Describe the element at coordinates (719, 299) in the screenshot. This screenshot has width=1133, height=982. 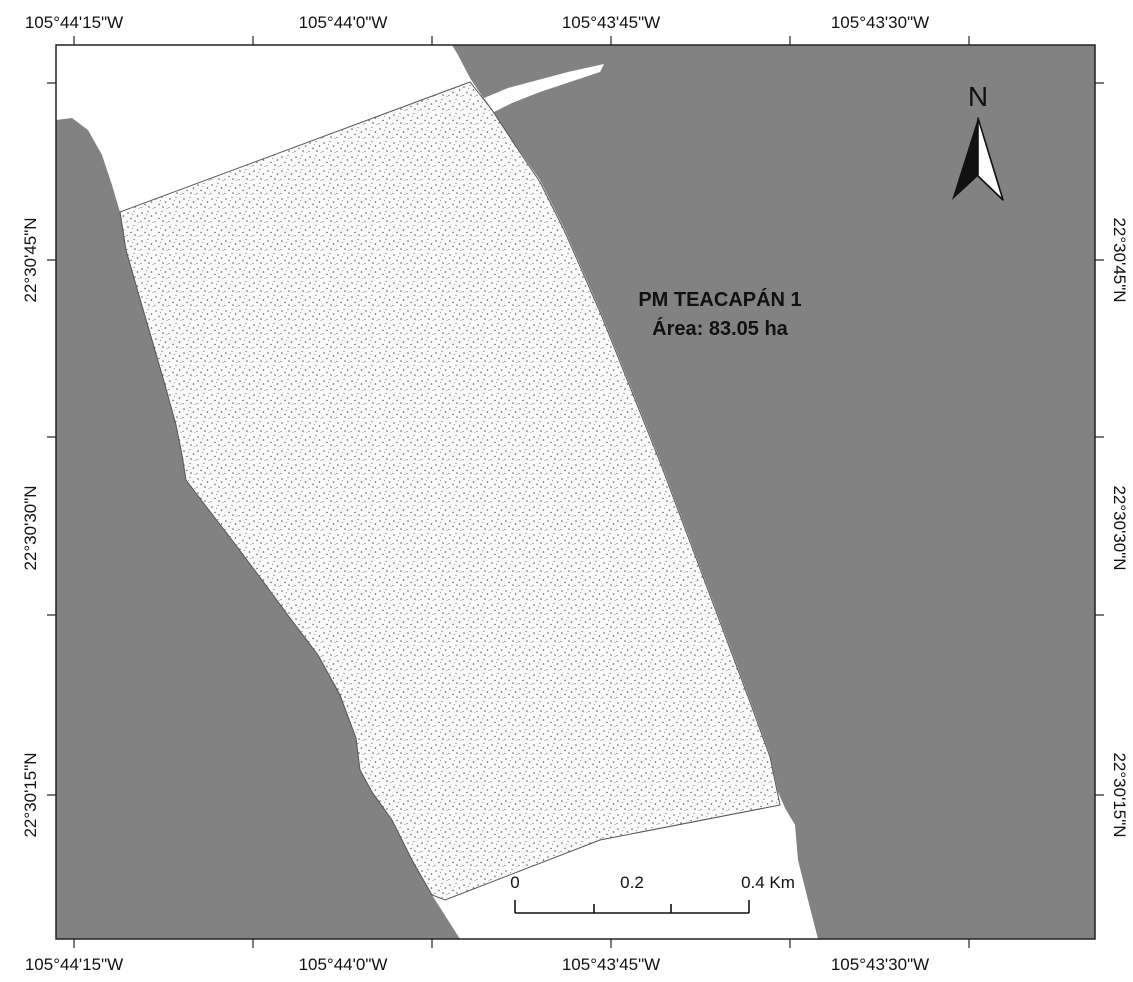
I see `map-title: PM TEACAPÁN 1` at that location.